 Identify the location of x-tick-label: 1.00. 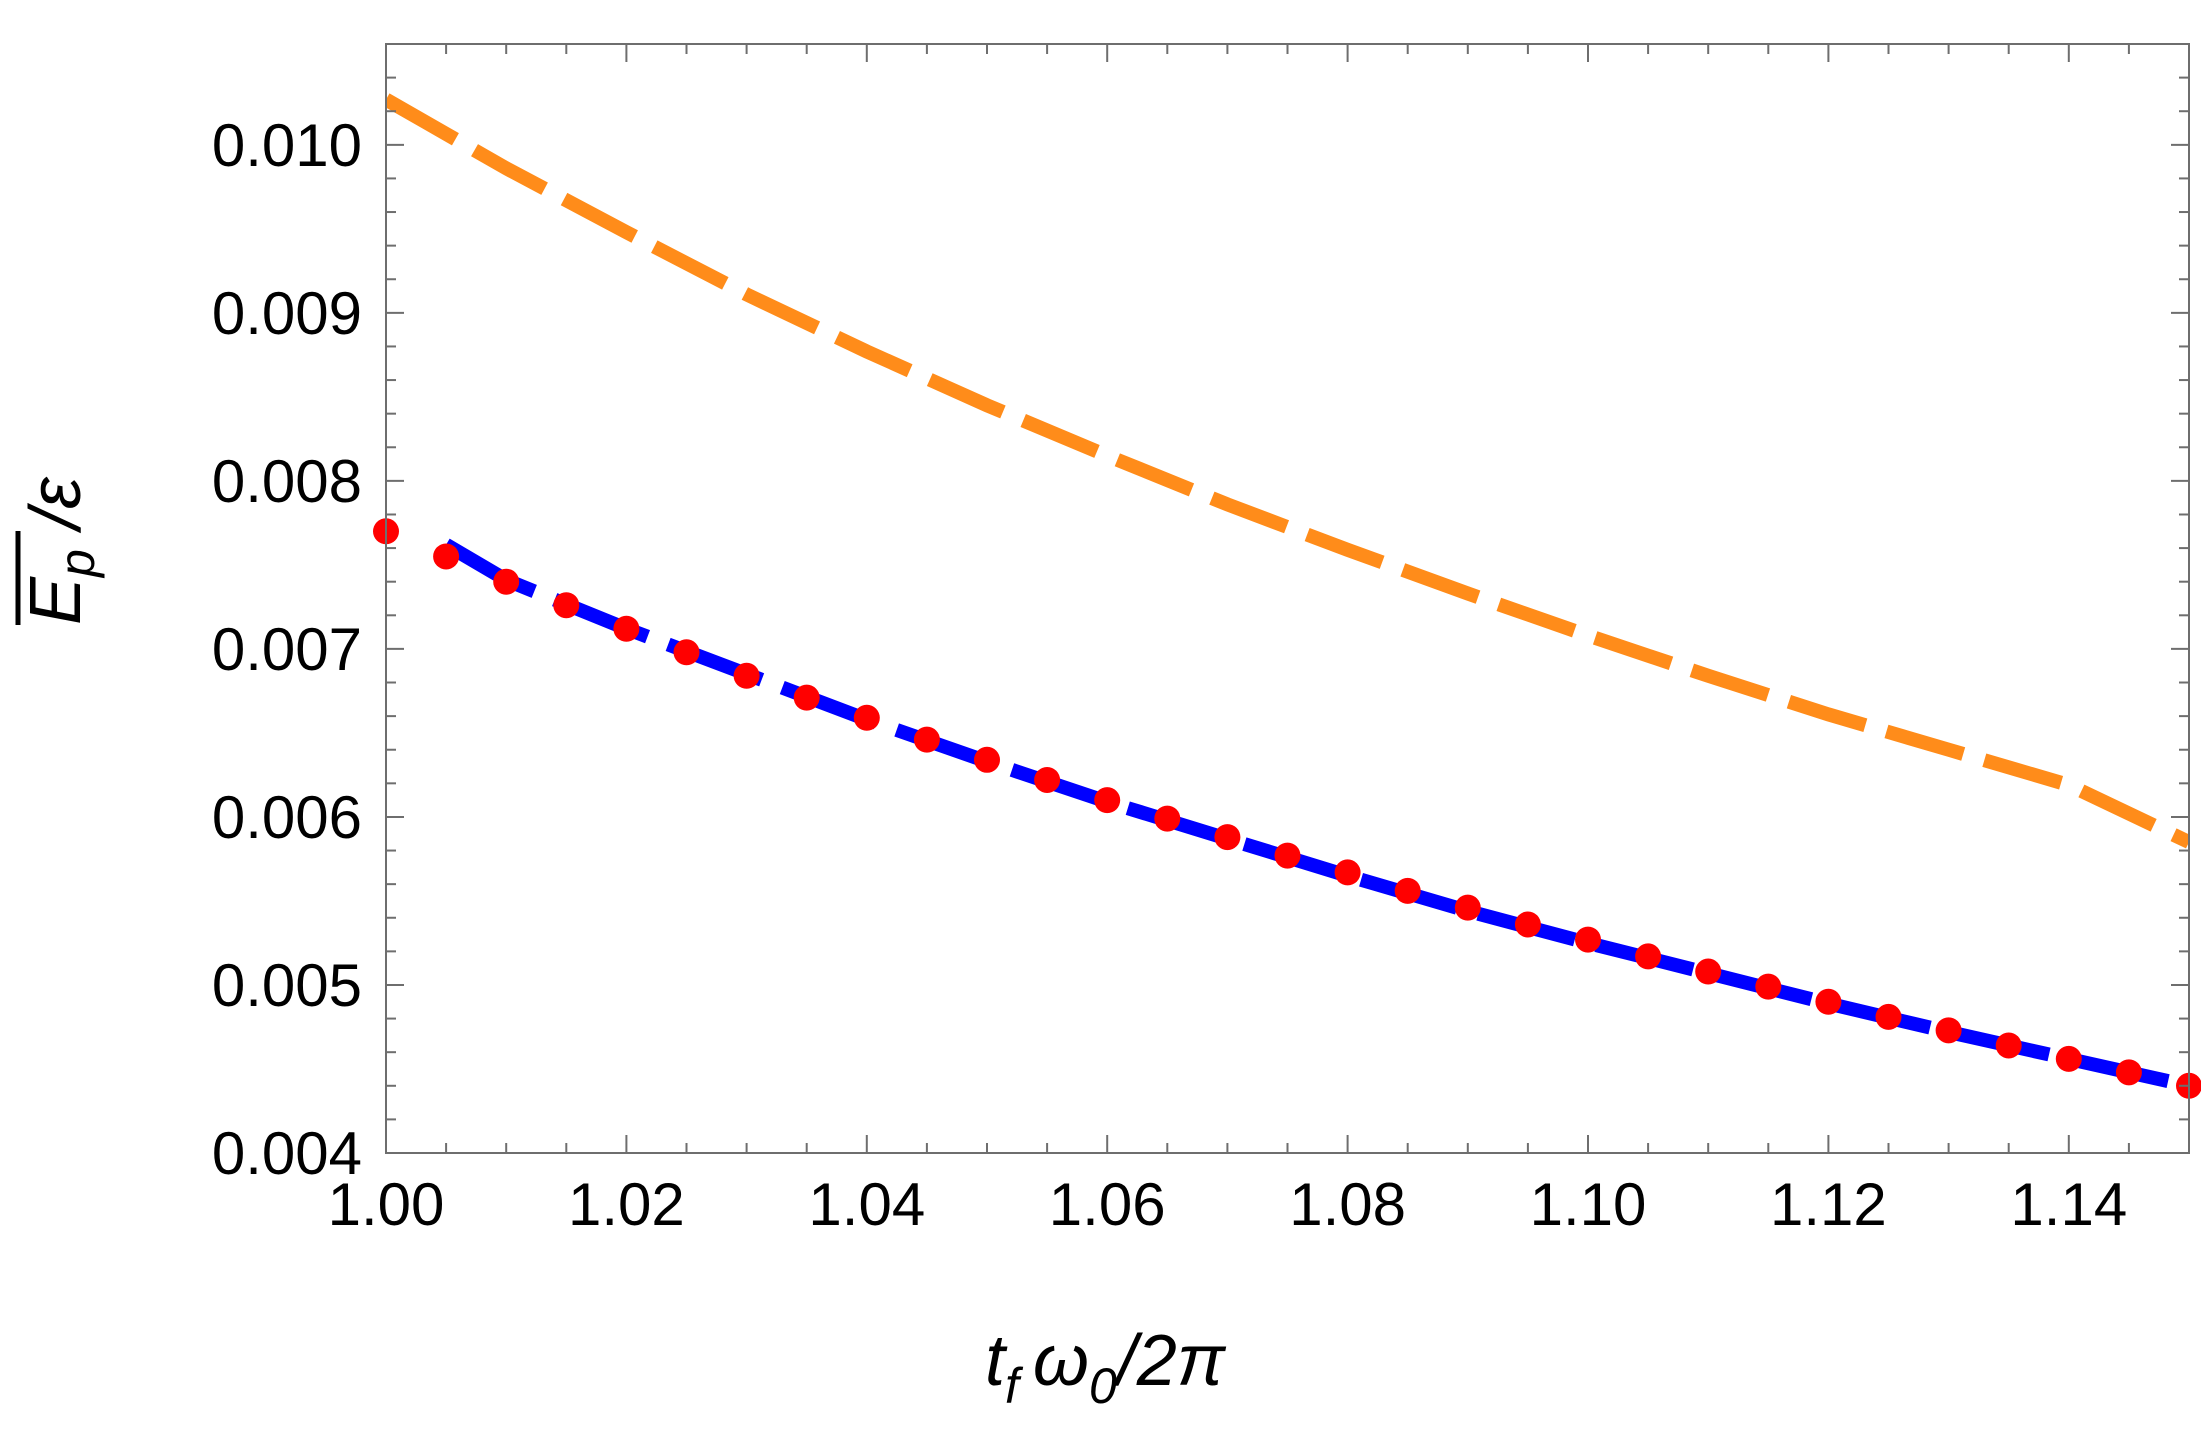
(386, 1204).